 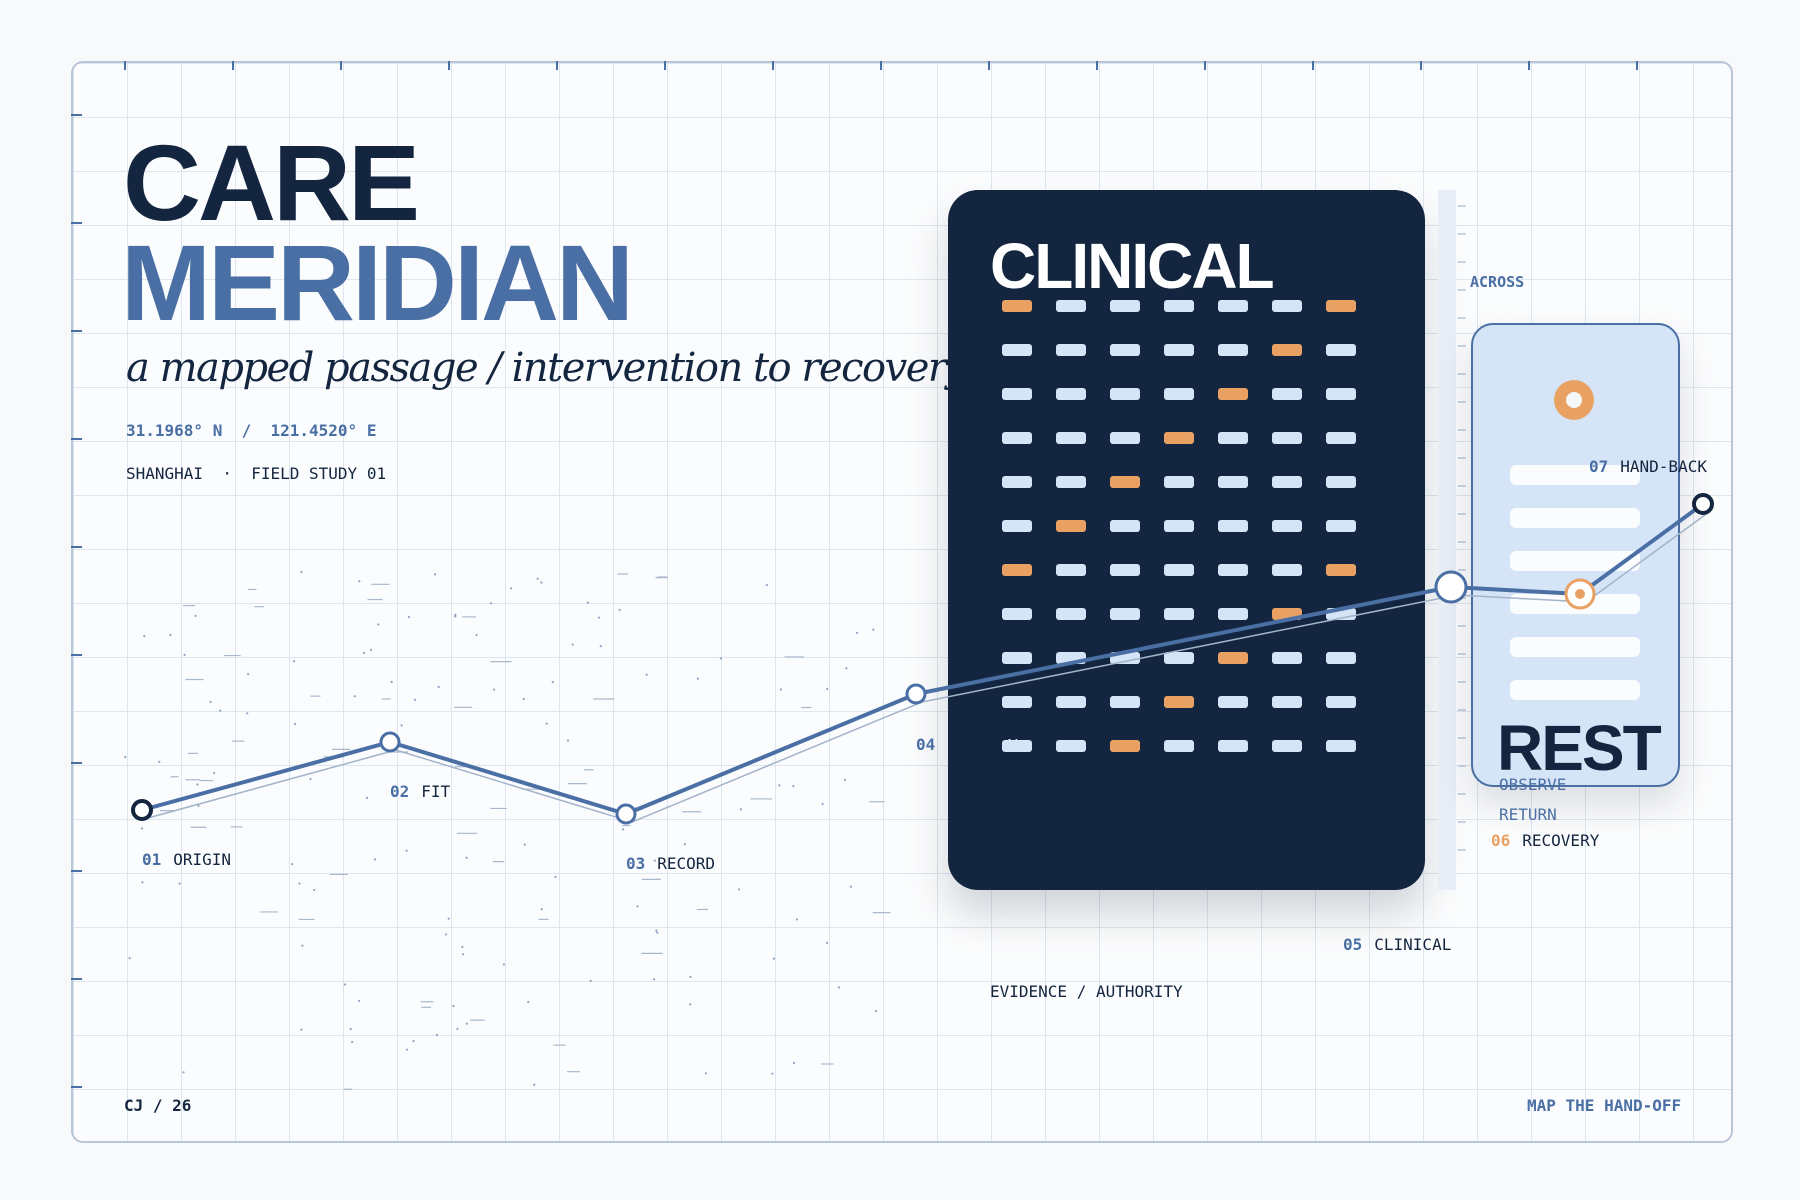 What do you see at coordinates (1447, 540) in the screenshot?
I see `clinical-card-edge` at bounding box center [1447, 540].